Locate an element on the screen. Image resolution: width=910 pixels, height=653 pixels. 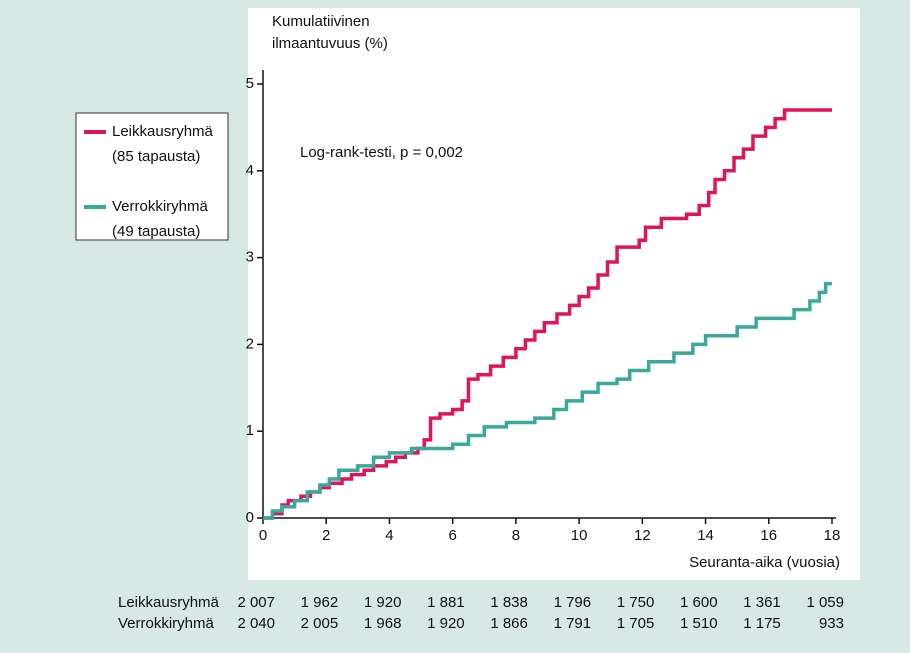
risk-value: 1 510 is located at coordinates (699, 623).